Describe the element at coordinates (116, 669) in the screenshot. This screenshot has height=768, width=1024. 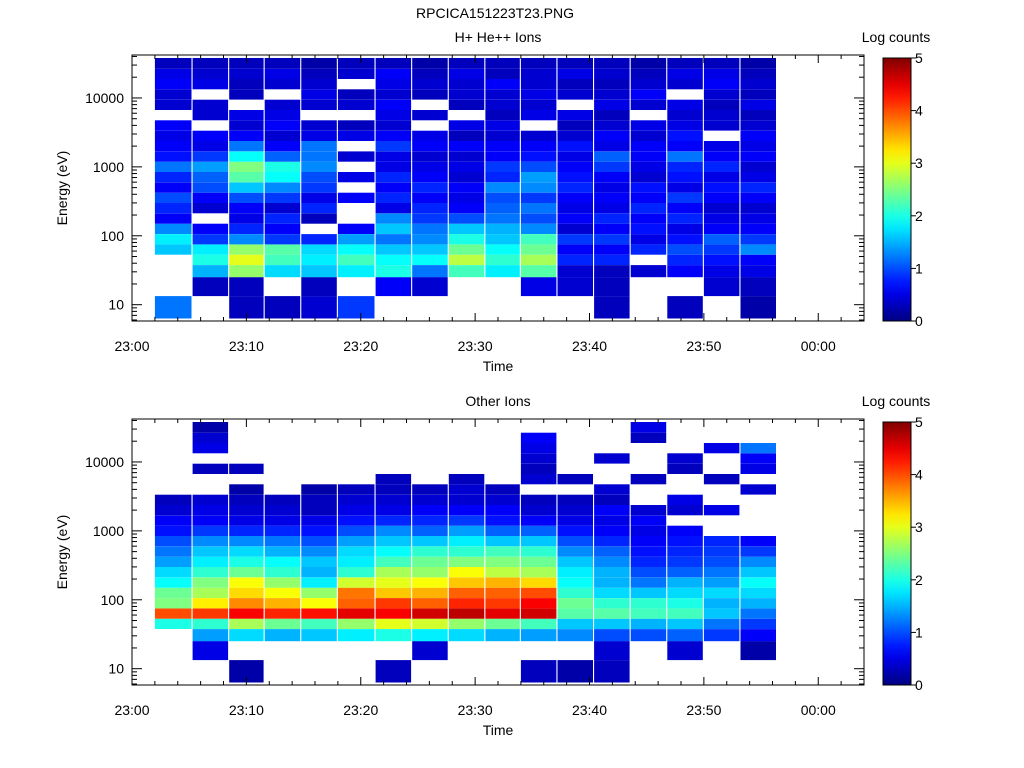
I see `y-tick-label: 10` at that location.